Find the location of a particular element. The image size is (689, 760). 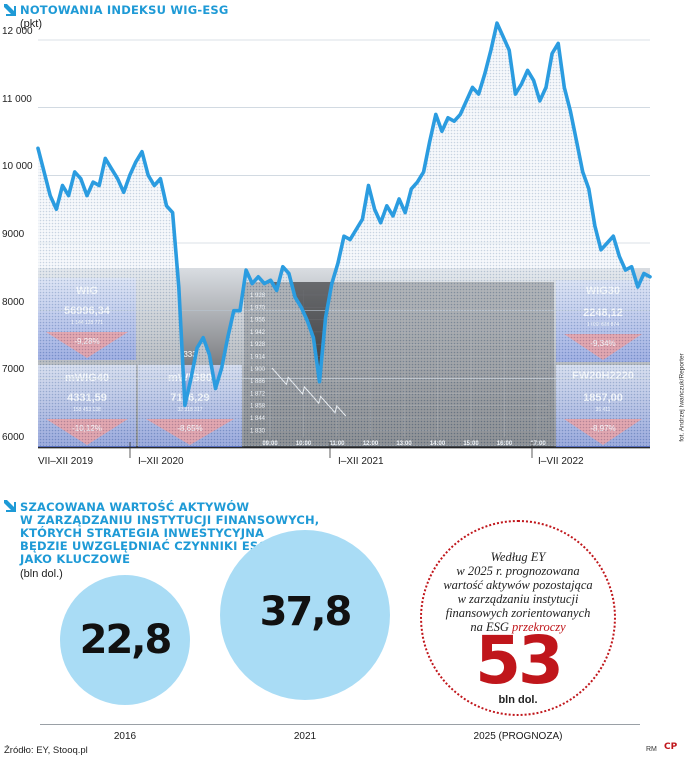

category-label-2025: 2025 (PROGNOZA) is located at coordinates (518, 736).